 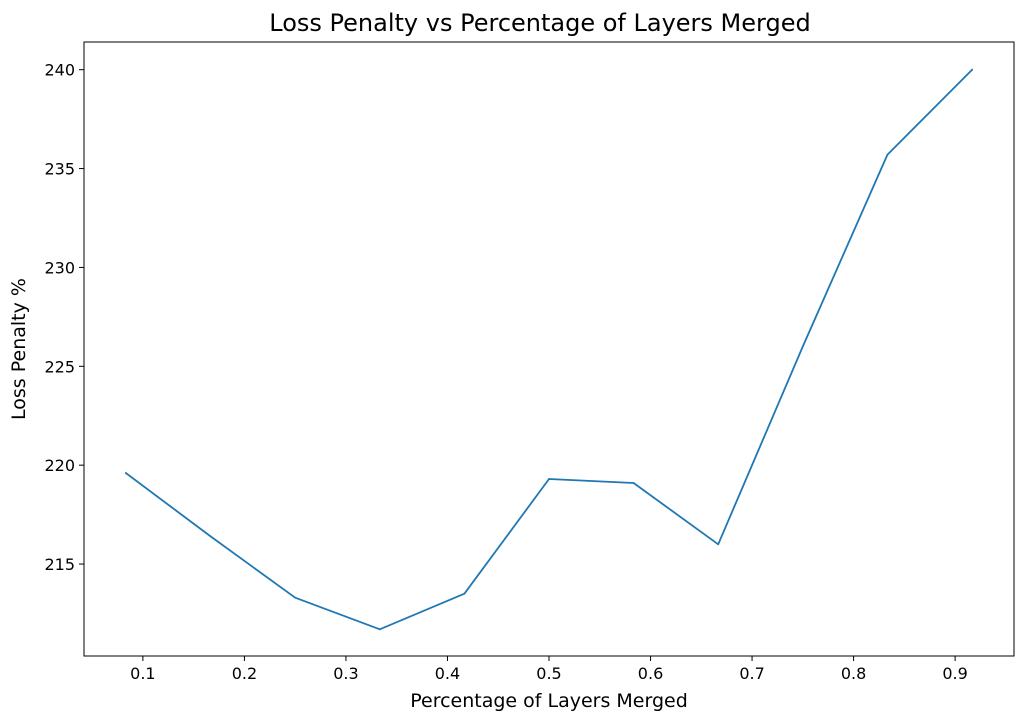 What do you see at coordinates (59, 564) in the screenshot?
I see `y-tick-label: 215` at bounding box center [59, 564].